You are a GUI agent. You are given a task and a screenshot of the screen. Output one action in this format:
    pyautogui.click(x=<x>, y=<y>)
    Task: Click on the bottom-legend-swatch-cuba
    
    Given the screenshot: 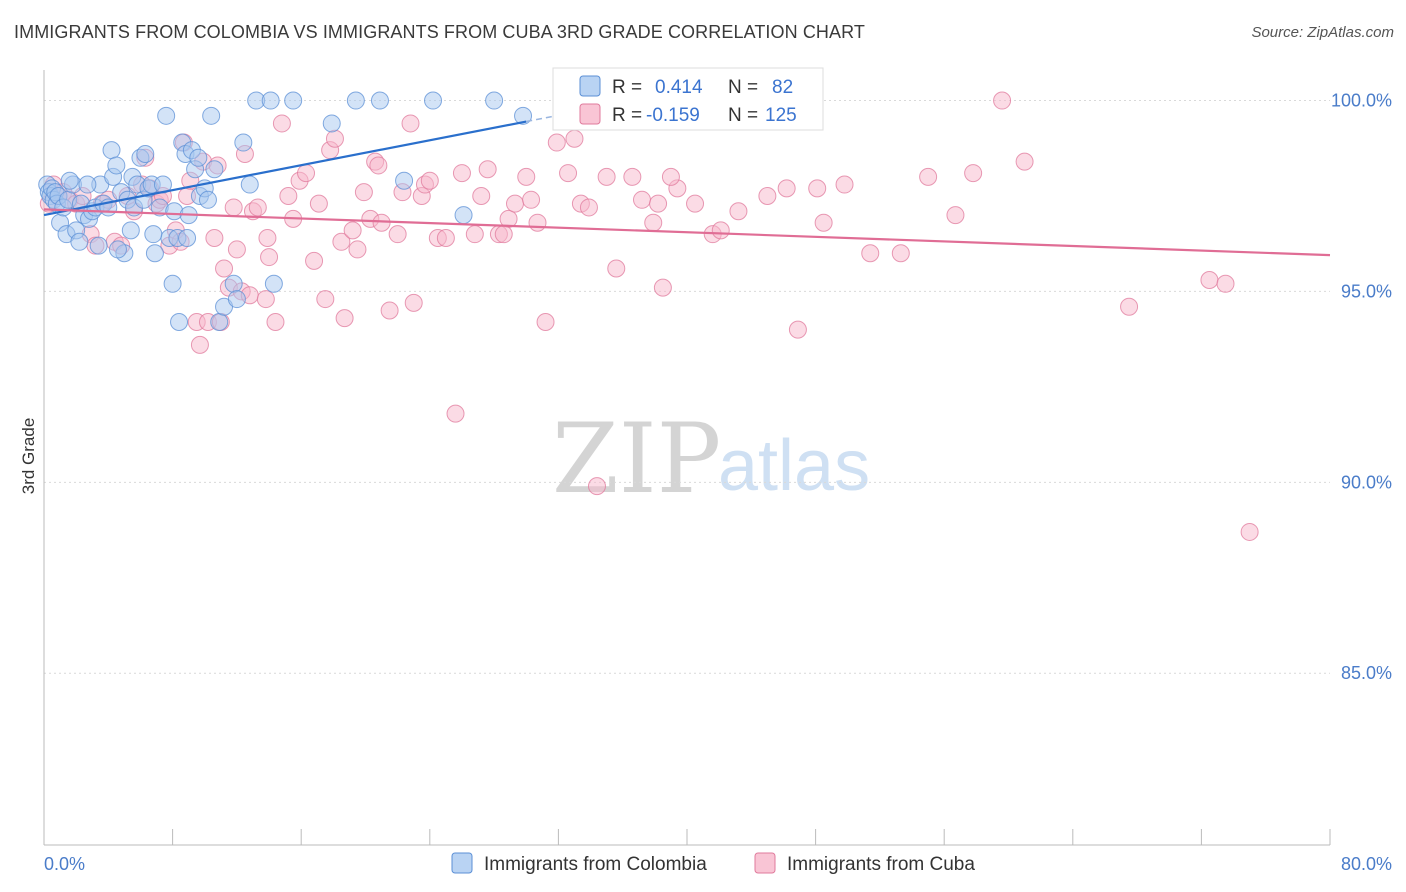 What is the action you would take?
    pyautogui.click(x=765, y=863)
    